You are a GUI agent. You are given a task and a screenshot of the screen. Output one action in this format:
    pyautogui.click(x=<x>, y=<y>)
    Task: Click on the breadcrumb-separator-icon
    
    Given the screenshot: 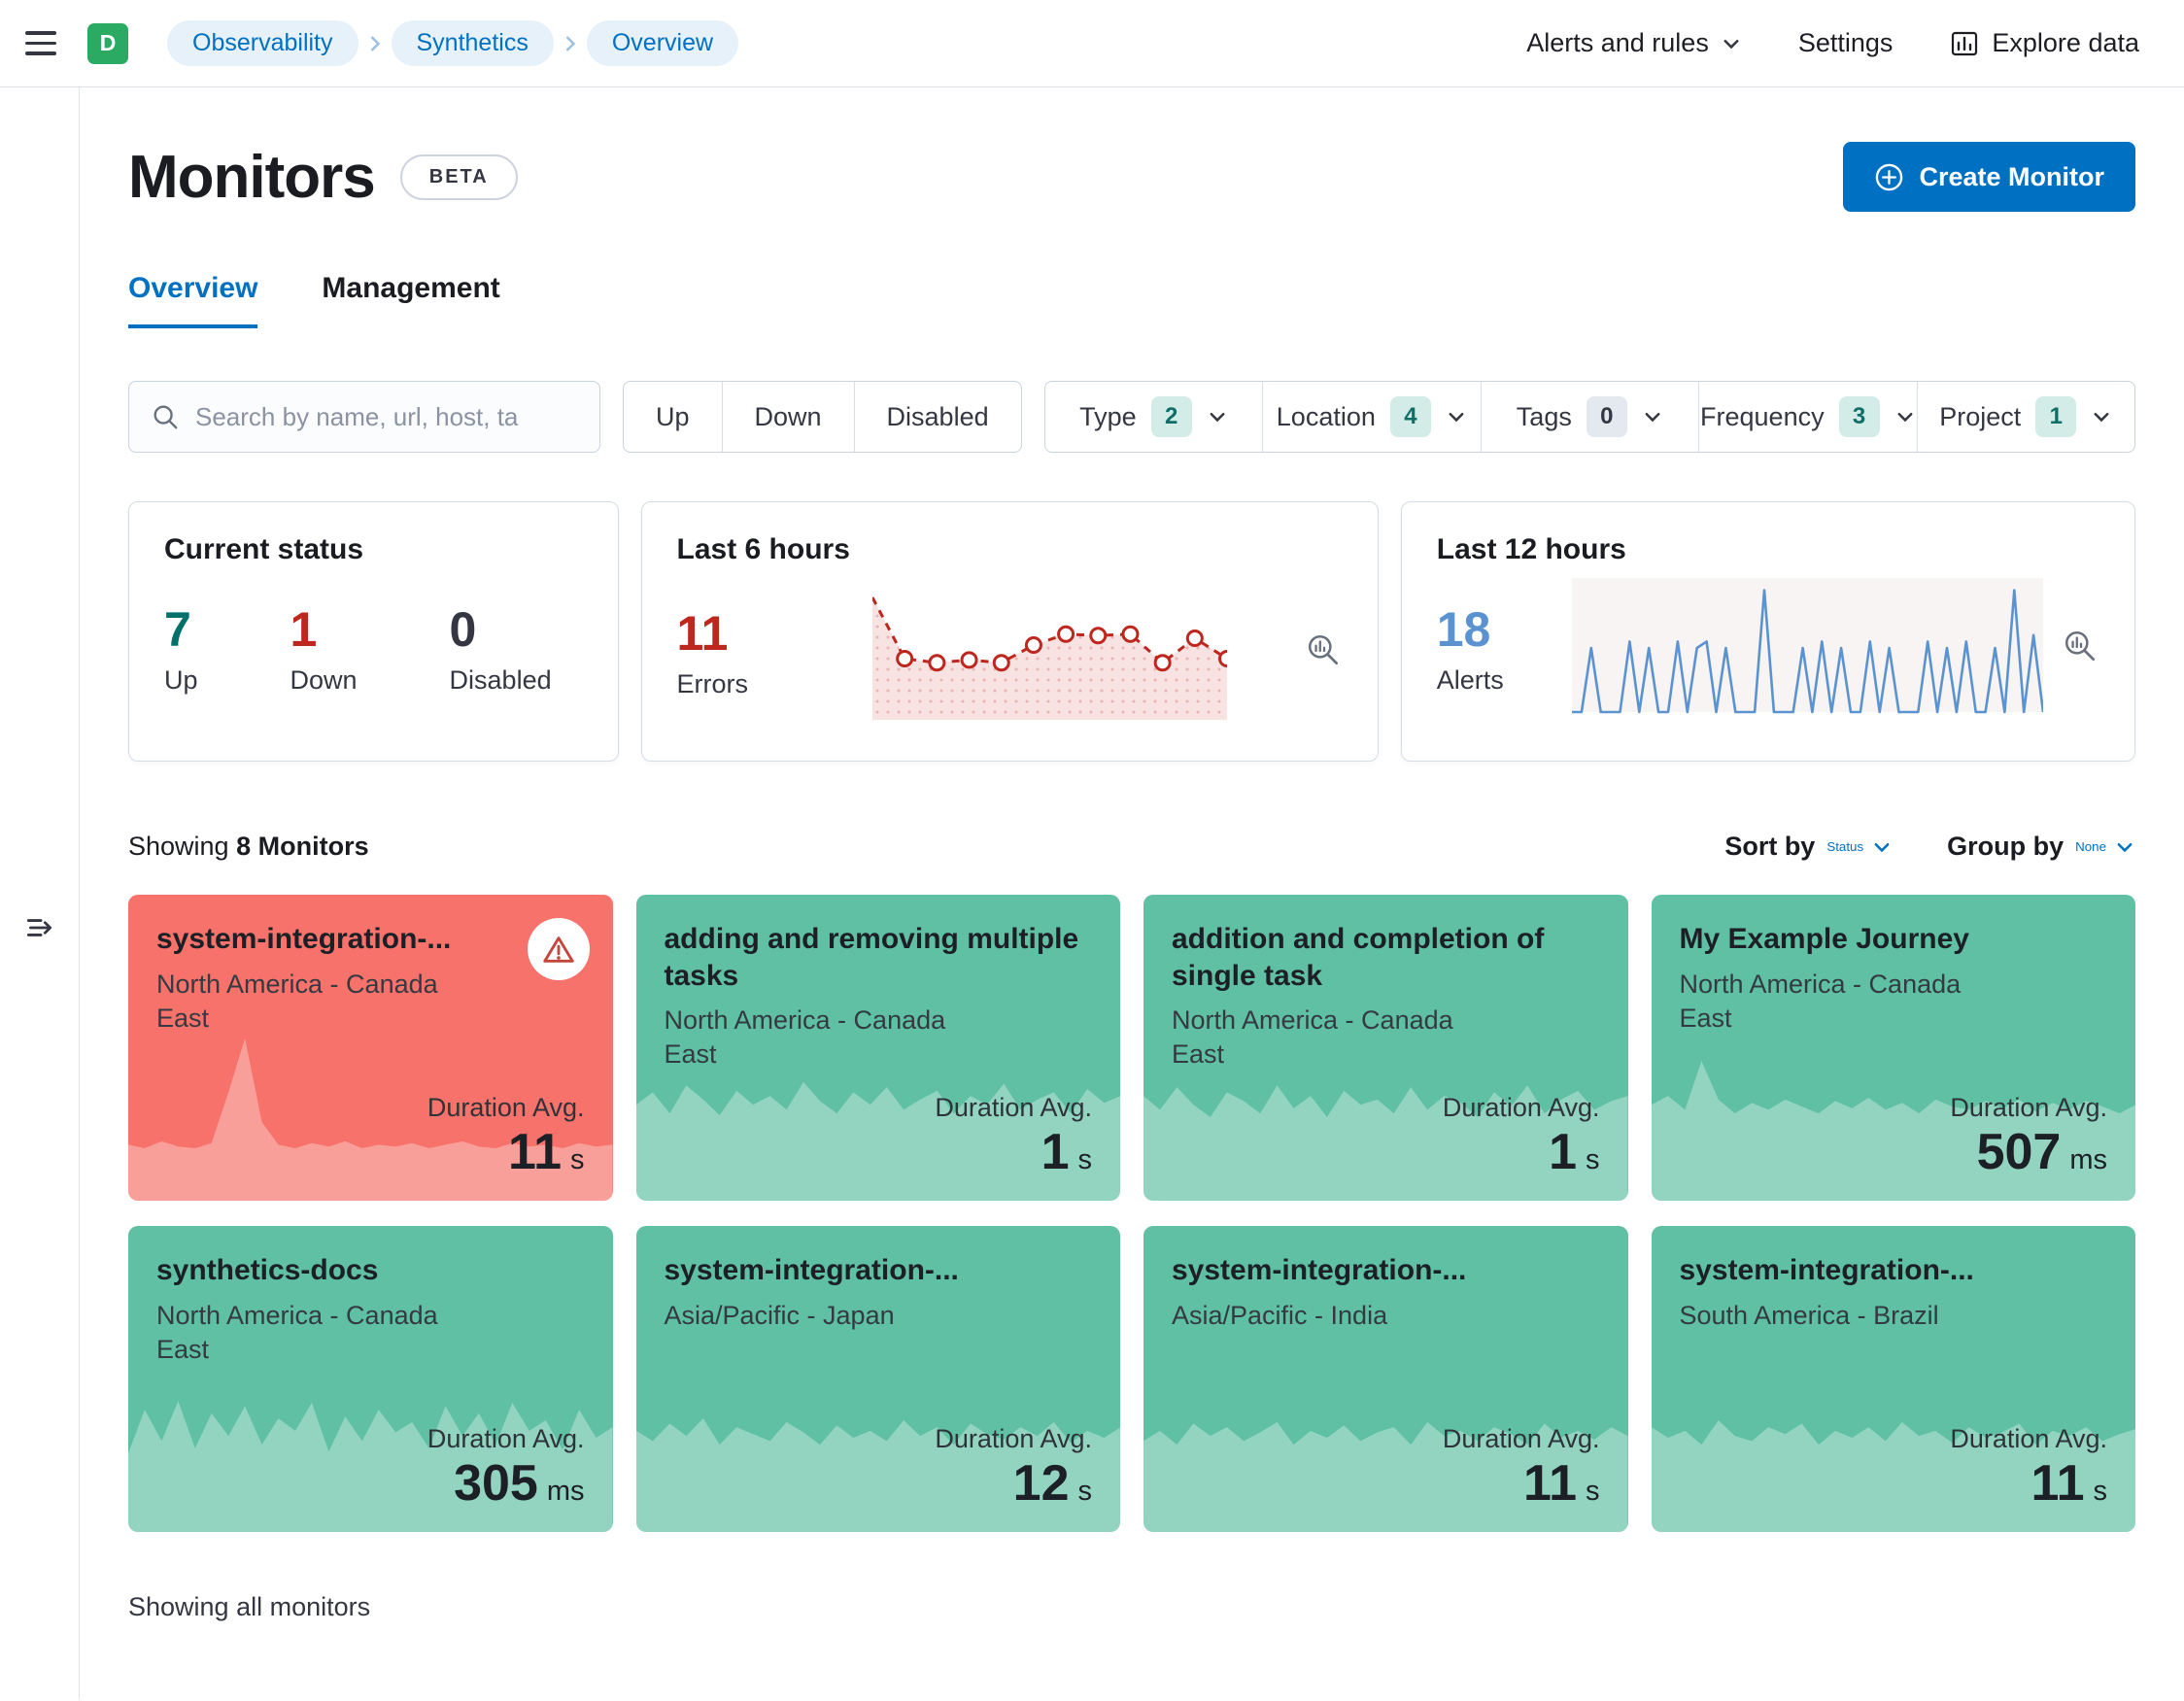 What is the action you would take?
    pyautogui.click(x=570, y=43)
    